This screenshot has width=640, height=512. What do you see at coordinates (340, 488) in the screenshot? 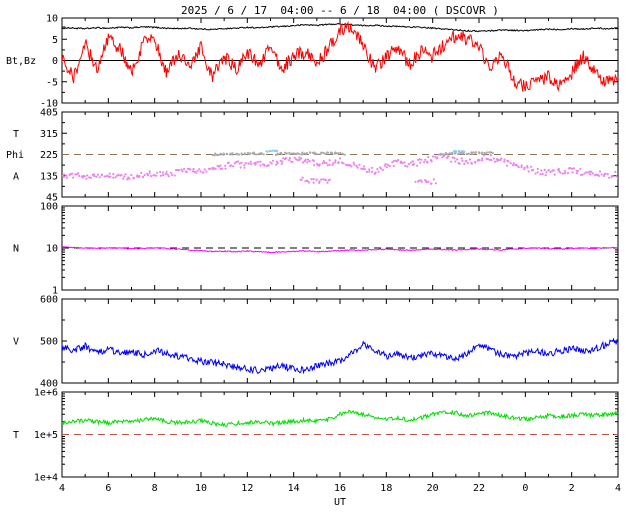
I see `x-tick-label: 16` at bounding box center [340, 488].